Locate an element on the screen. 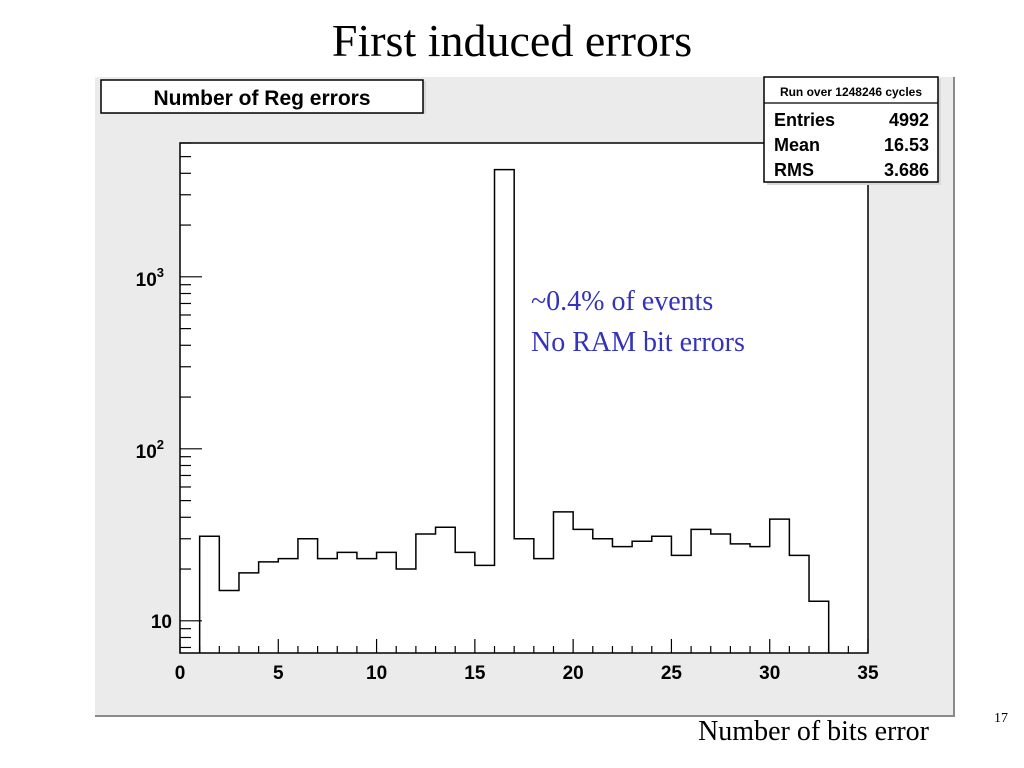 This screenshot has height=768, width=1024. stats-header: Run over 1248246 cycles is located at coordinates (851, 92).